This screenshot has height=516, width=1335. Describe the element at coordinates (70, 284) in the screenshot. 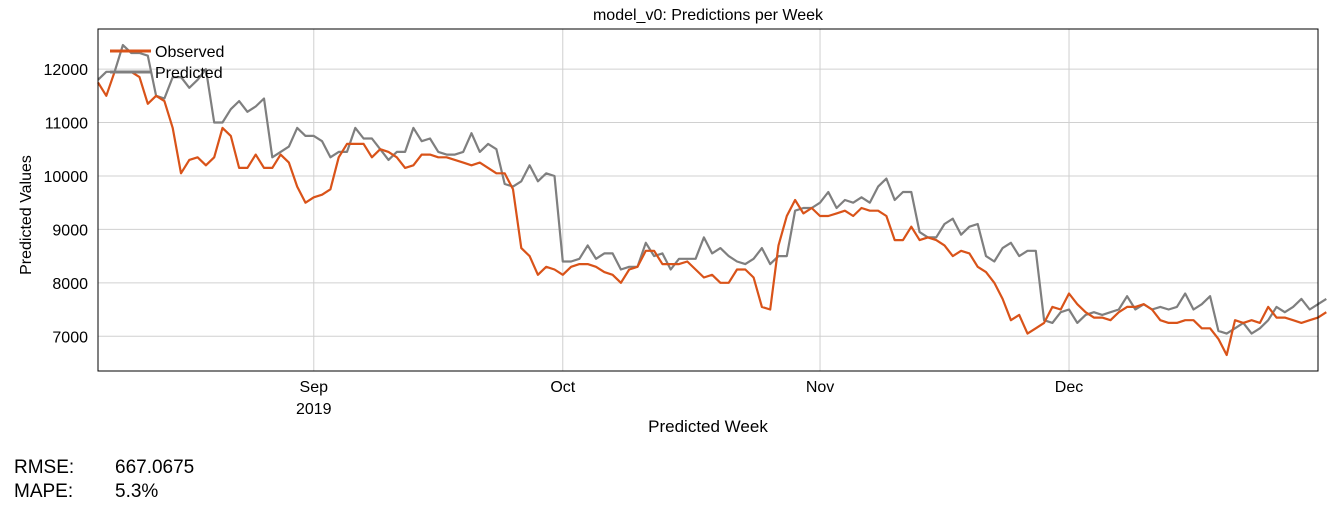

I see `y-tick-label: 8000` at that location.